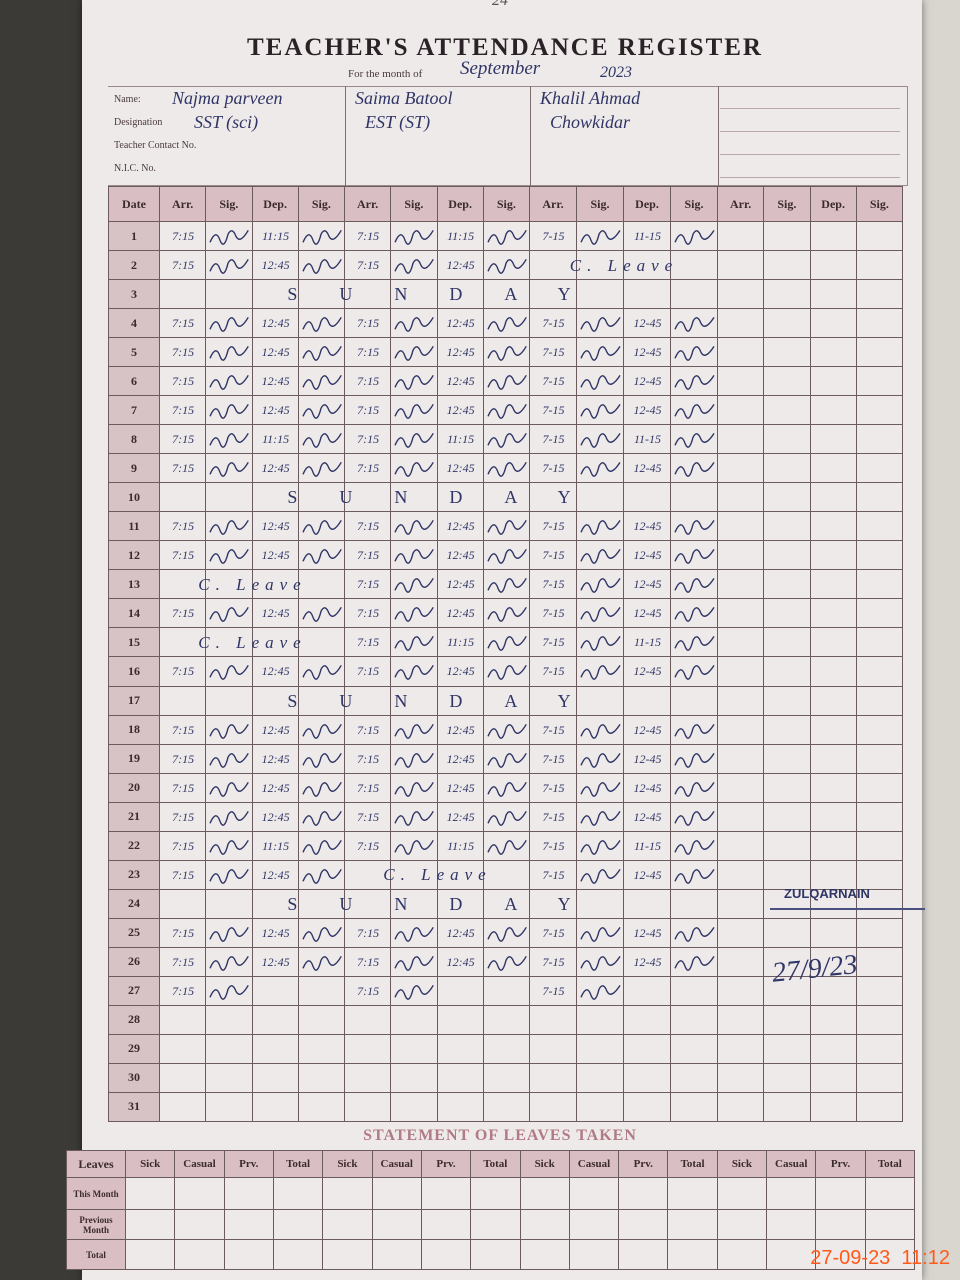  Describe the element at coordinates (446, 1164) in the screenshot. I see `leaves-column-header: Prv.` at that location.